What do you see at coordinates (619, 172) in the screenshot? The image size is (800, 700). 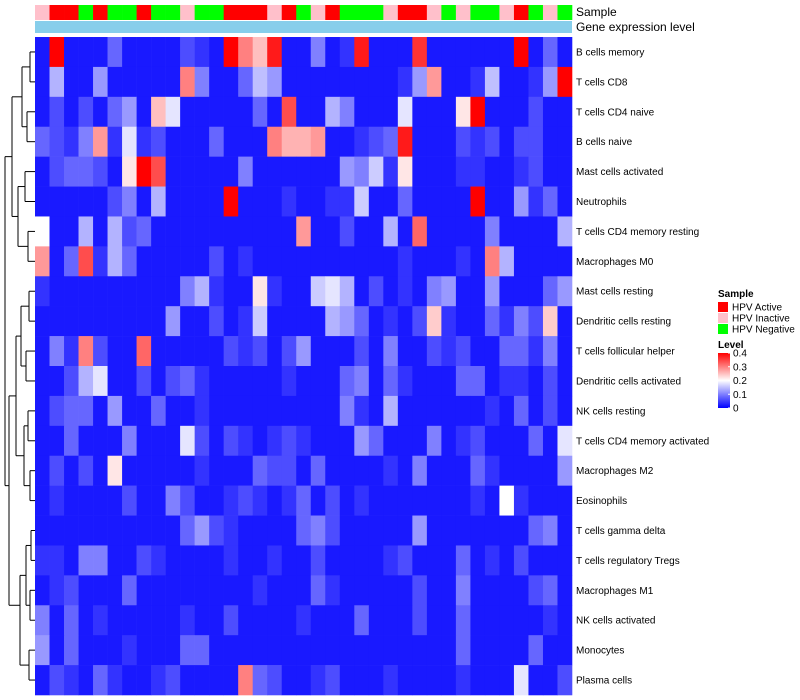 I see `row-label: Mast cells activated` at bounding box center [619, 172].